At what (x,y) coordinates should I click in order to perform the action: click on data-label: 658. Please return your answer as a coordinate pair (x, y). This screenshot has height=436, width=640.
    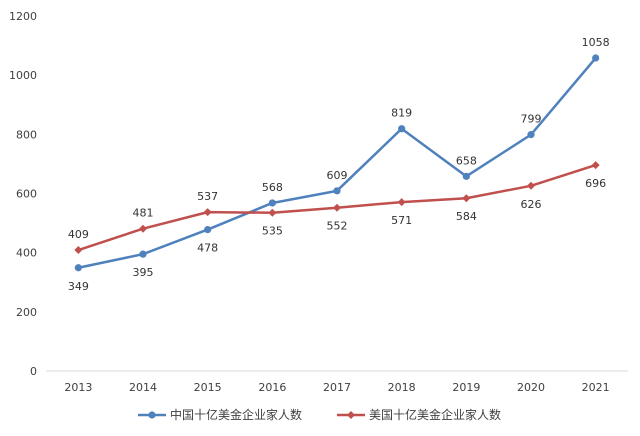
    Looking at the image, I should click on (466, 160).